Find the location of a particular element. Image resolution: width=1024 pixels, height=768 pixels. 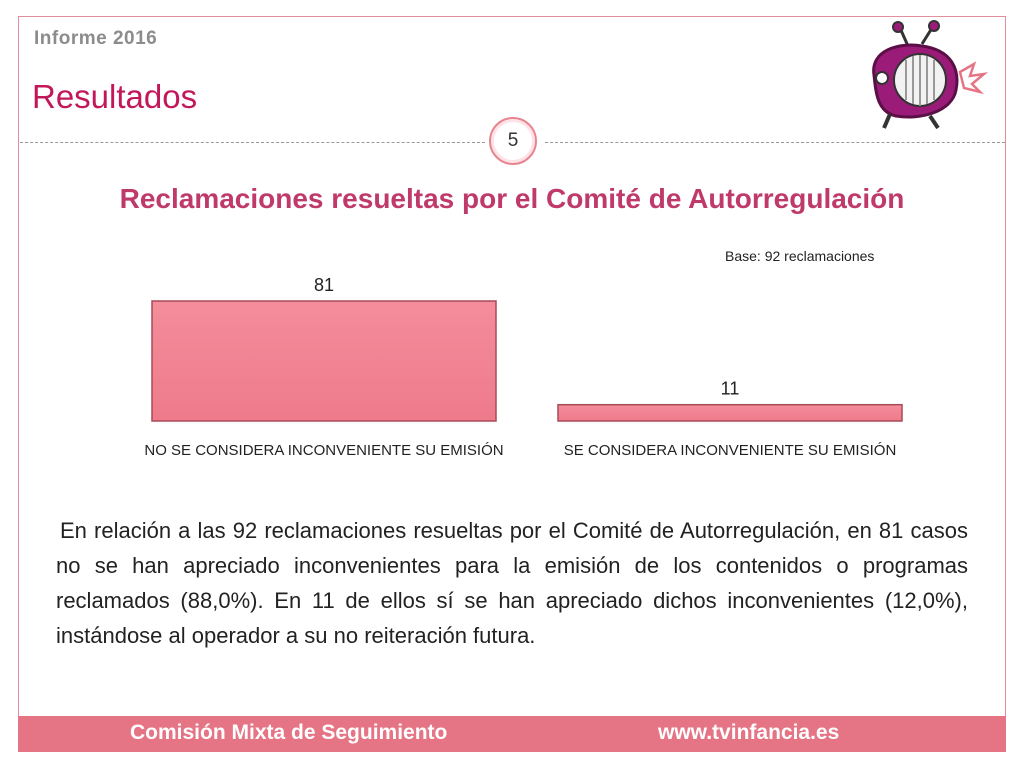

data-label-2: 11 is located at coordinates (730, 389).